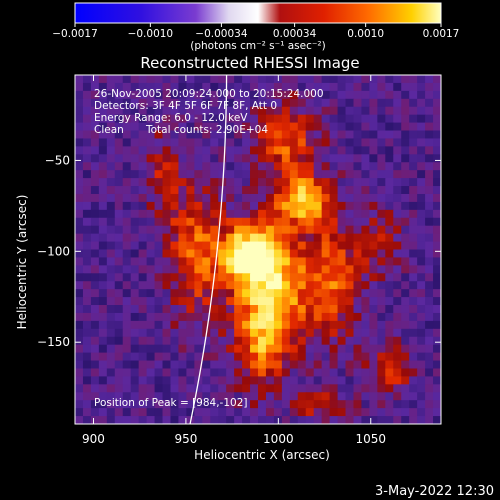  Describe the element at coordinates (441, 34) in the screenshot. I see `colorbar-tick-label: 0.0017` at that location.